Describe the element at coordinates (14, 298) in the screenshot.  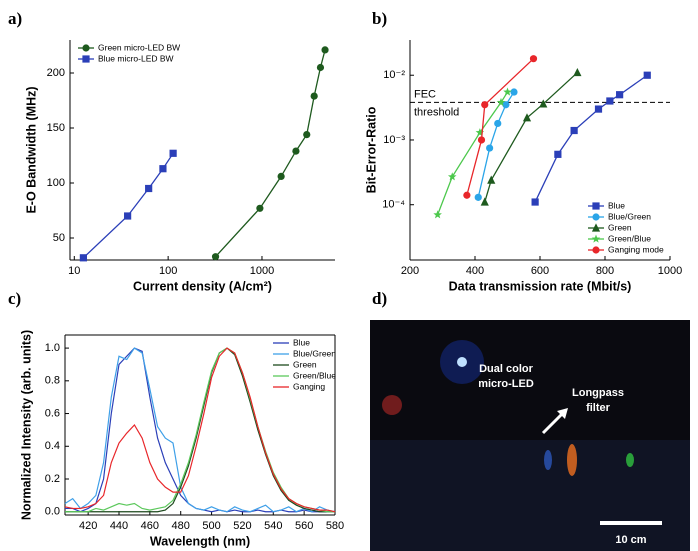
I see `panel-label: c)` at that location.